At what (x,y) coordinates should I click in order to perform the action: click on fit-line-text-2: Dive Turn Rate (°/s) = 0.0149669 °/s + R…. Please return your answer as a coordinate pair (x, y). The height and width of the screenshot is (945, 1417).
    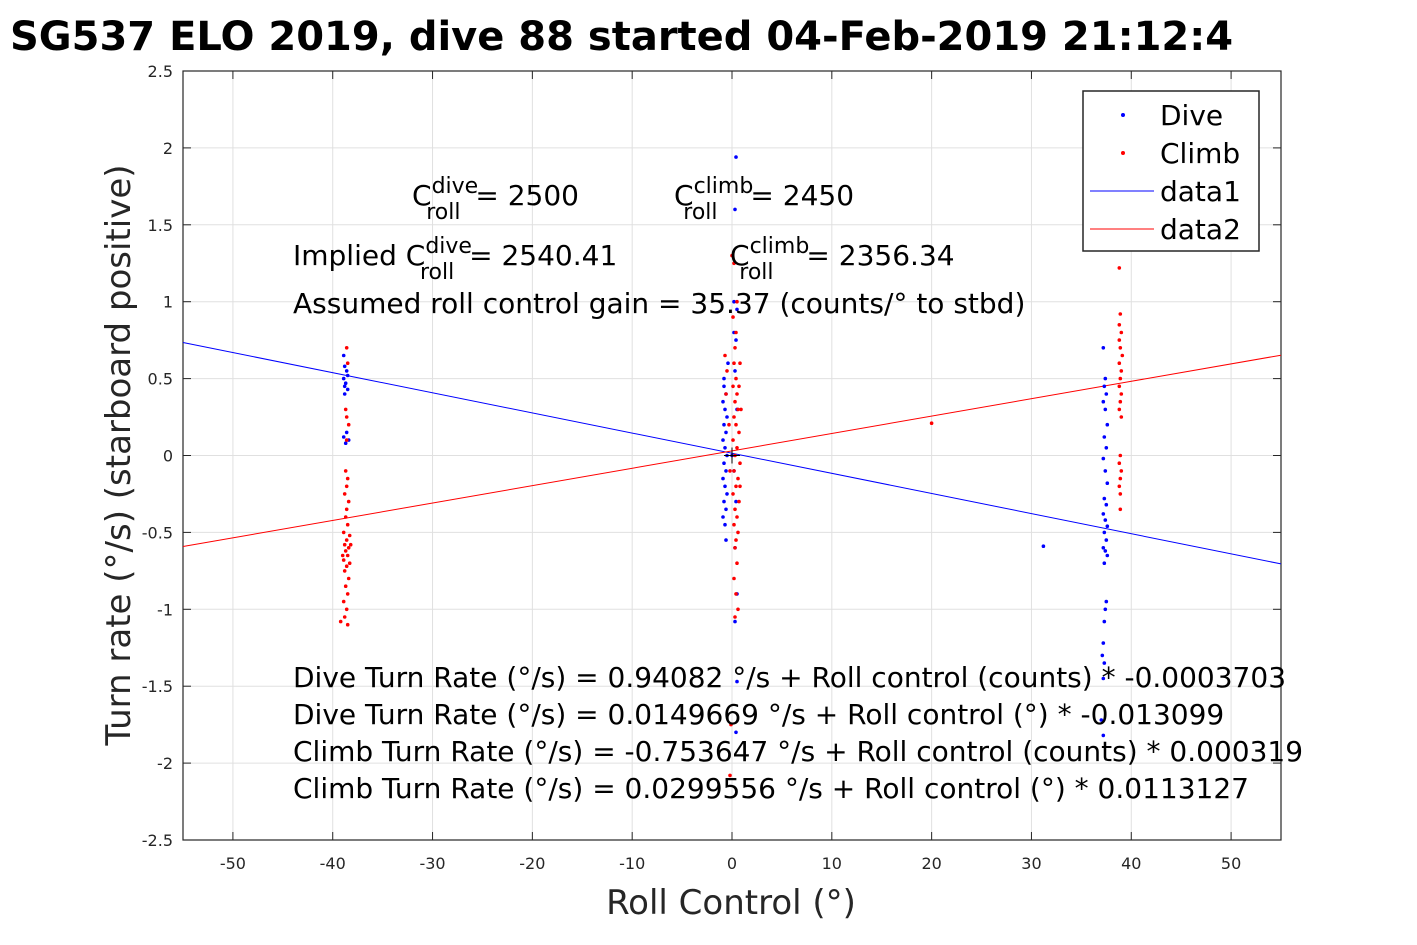
    Looking at the image, I should click on (758, 714).